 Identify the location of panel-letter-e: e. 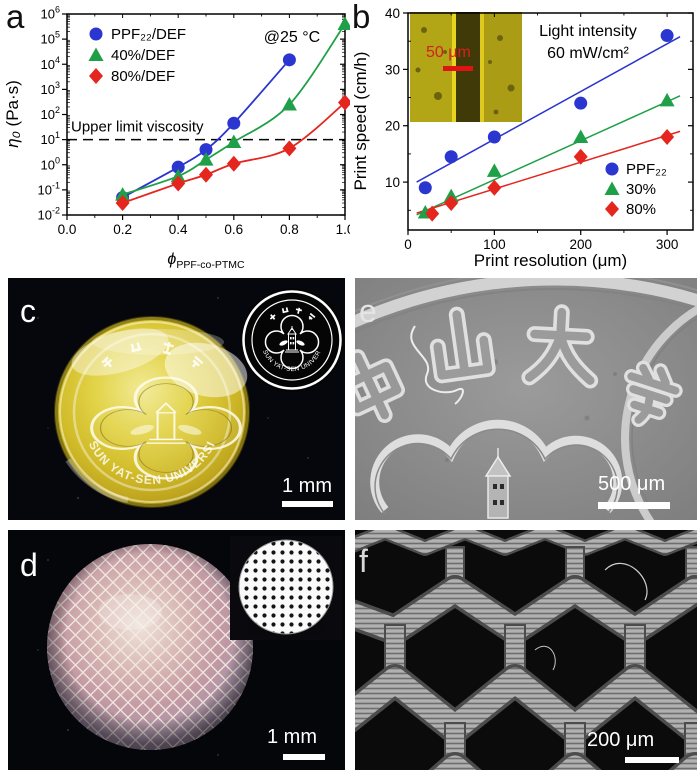
(368, 311).